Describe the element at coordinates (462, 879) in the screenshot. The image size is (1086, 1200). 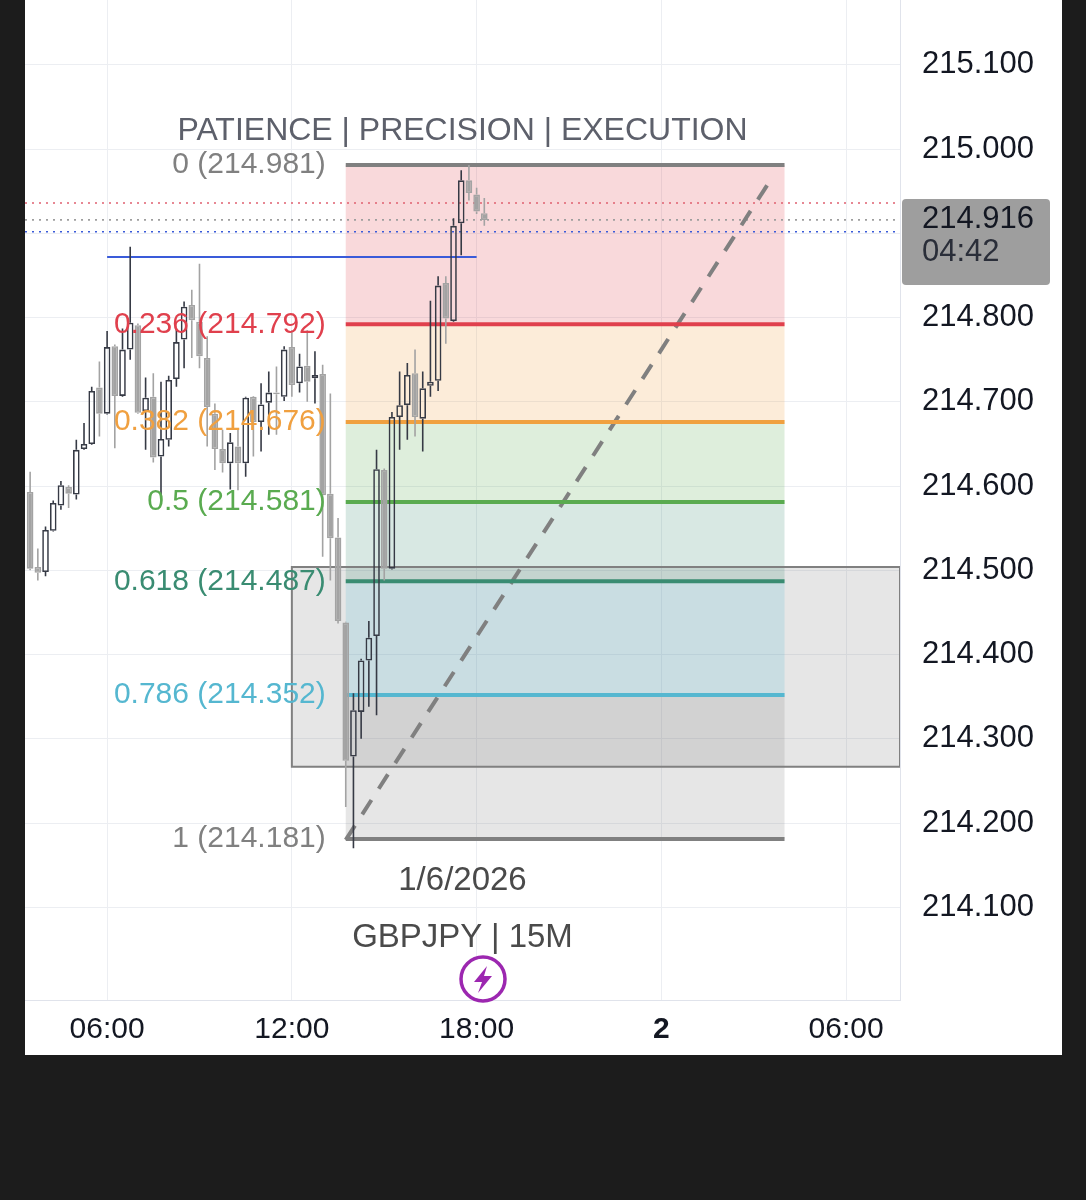
I see `annotation: 1/6/2026` at that location.